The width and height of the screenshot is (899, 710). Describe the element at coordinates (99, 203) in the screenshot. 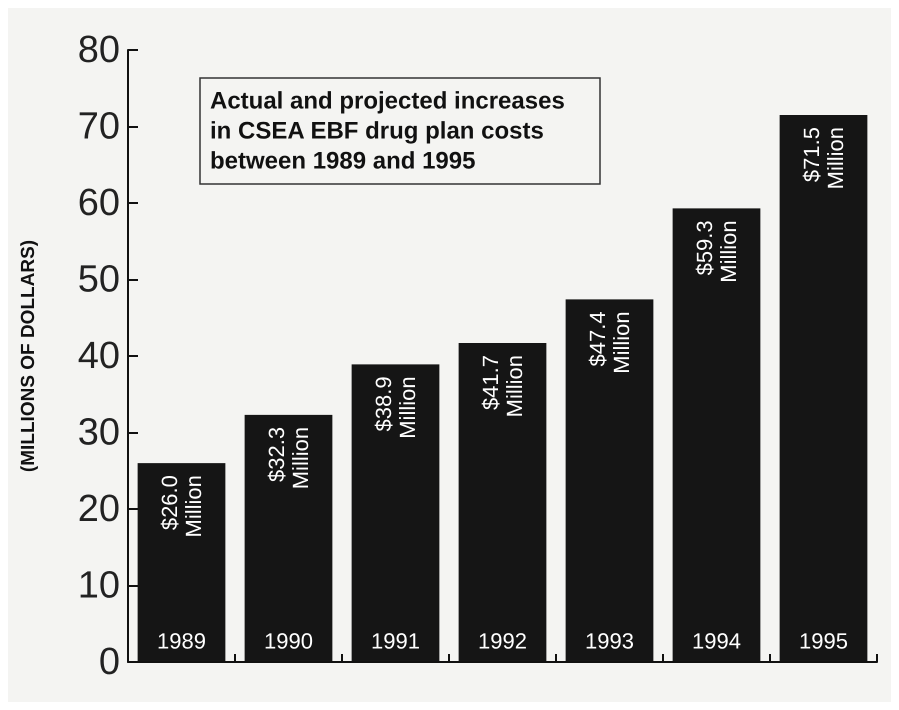

I see `y-tick-label: 60` at that location.